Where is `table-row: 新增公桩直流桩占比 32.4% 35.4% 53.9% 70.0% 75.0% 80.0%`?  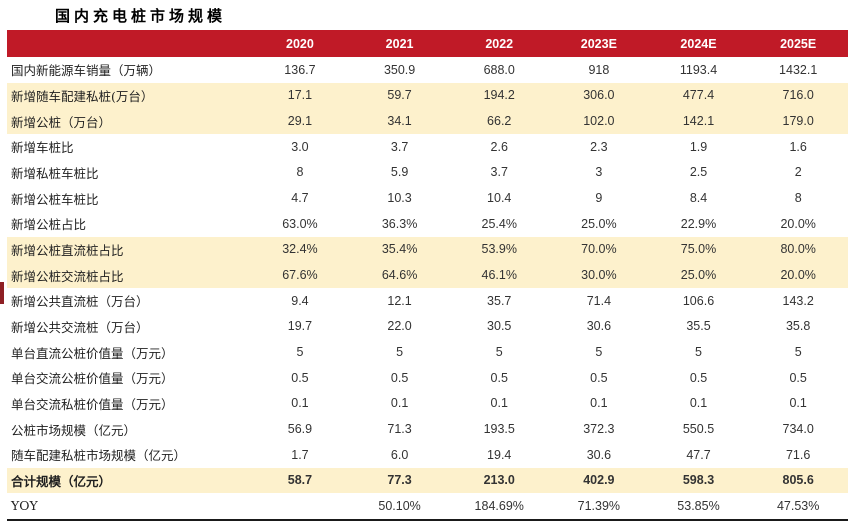 table-row: 新增公桩直流桩占比 32.4% 35.4% 53.9% 70.0% 75.0% 80.0% is located at coordinates (427, 249).